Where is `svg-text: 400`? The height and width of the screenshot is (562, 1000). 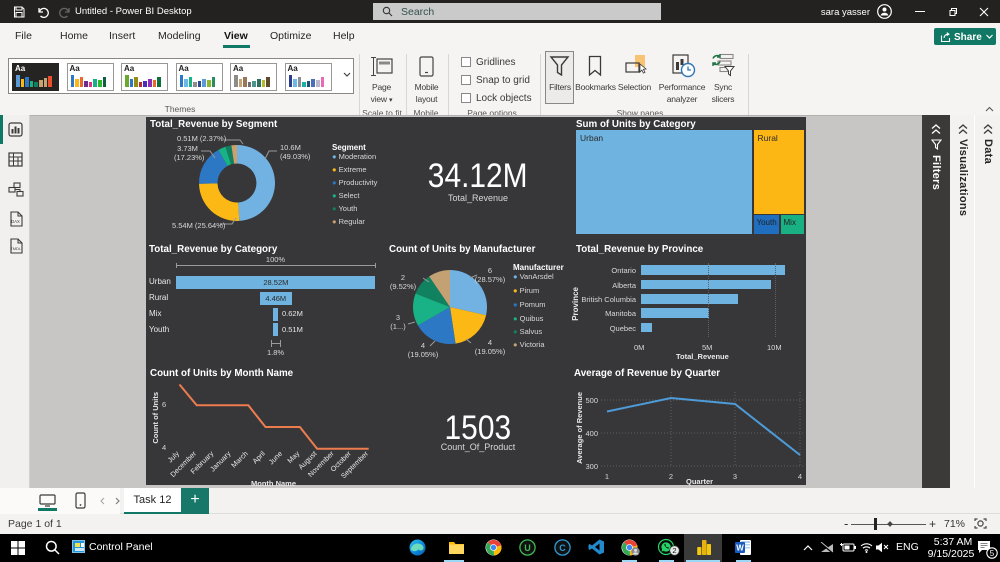
svg-text: 400 is located at coordinates (591, 433).